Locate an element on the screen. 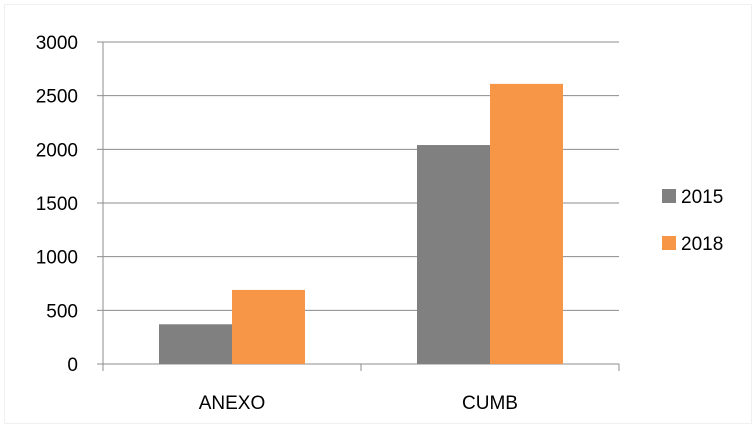  x-category-label: CUMB is located at coordinates (490, 403).